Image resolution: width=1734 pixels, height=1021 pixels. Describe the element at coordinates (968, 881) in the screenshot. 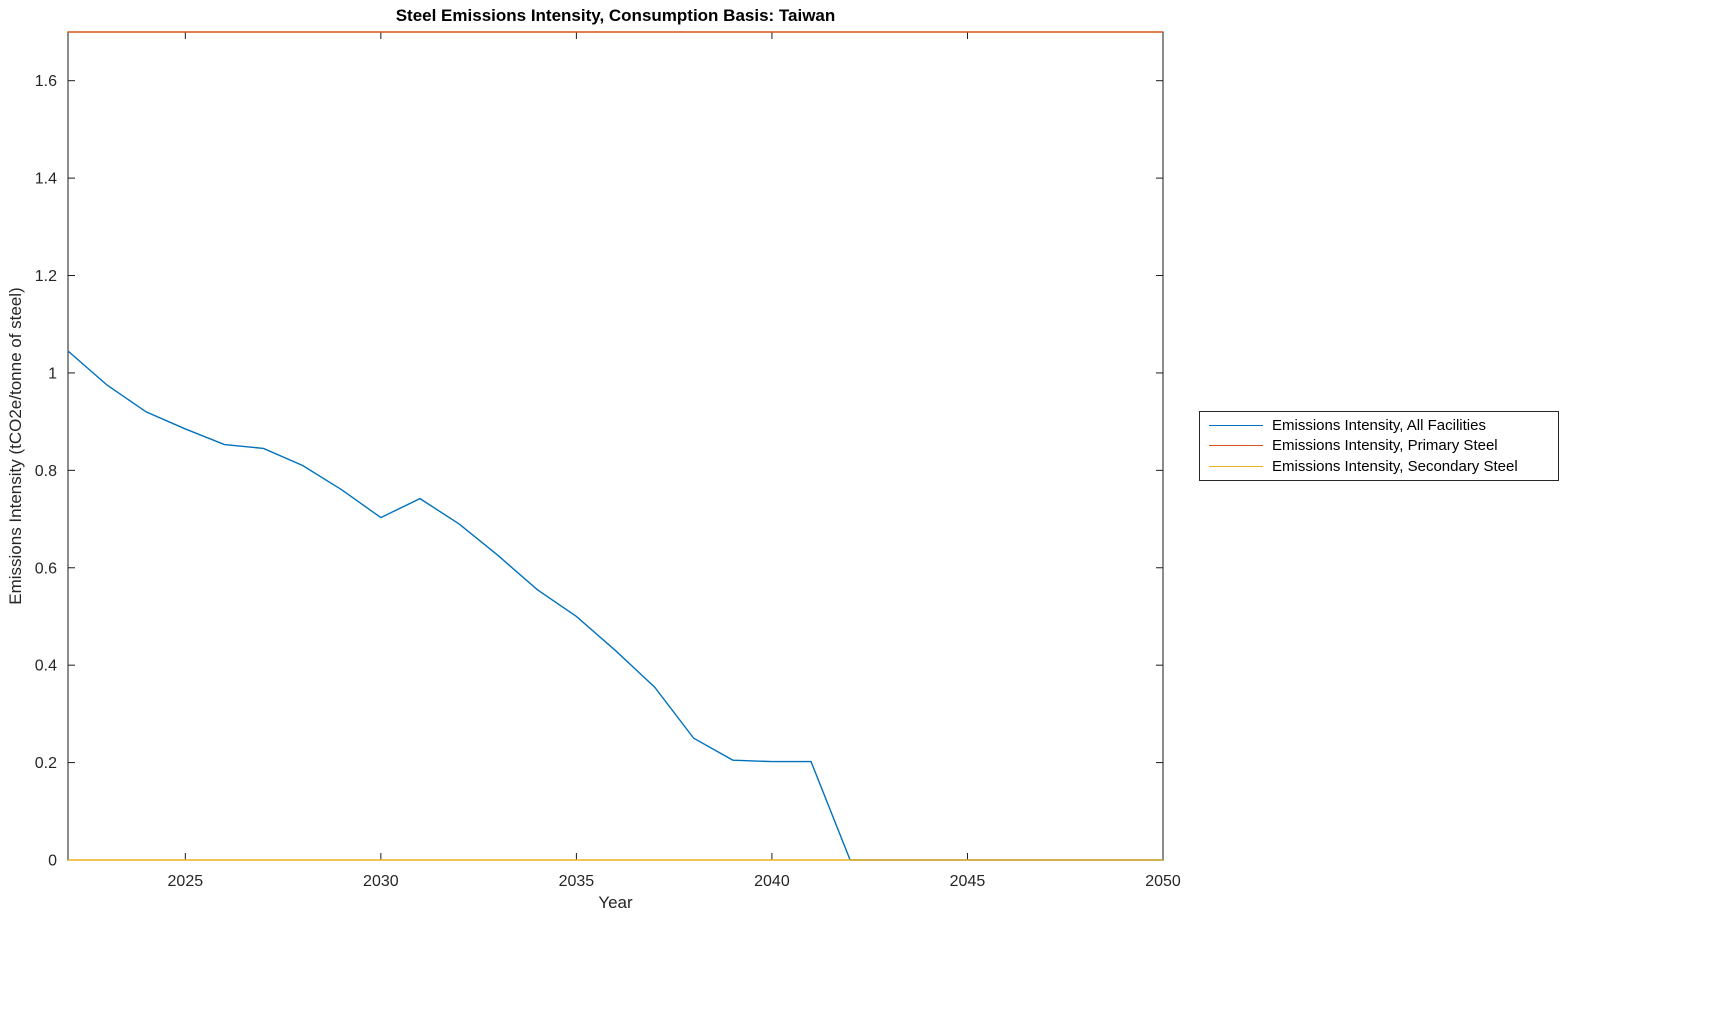

I see `x-tick-label: 2045` at that location.